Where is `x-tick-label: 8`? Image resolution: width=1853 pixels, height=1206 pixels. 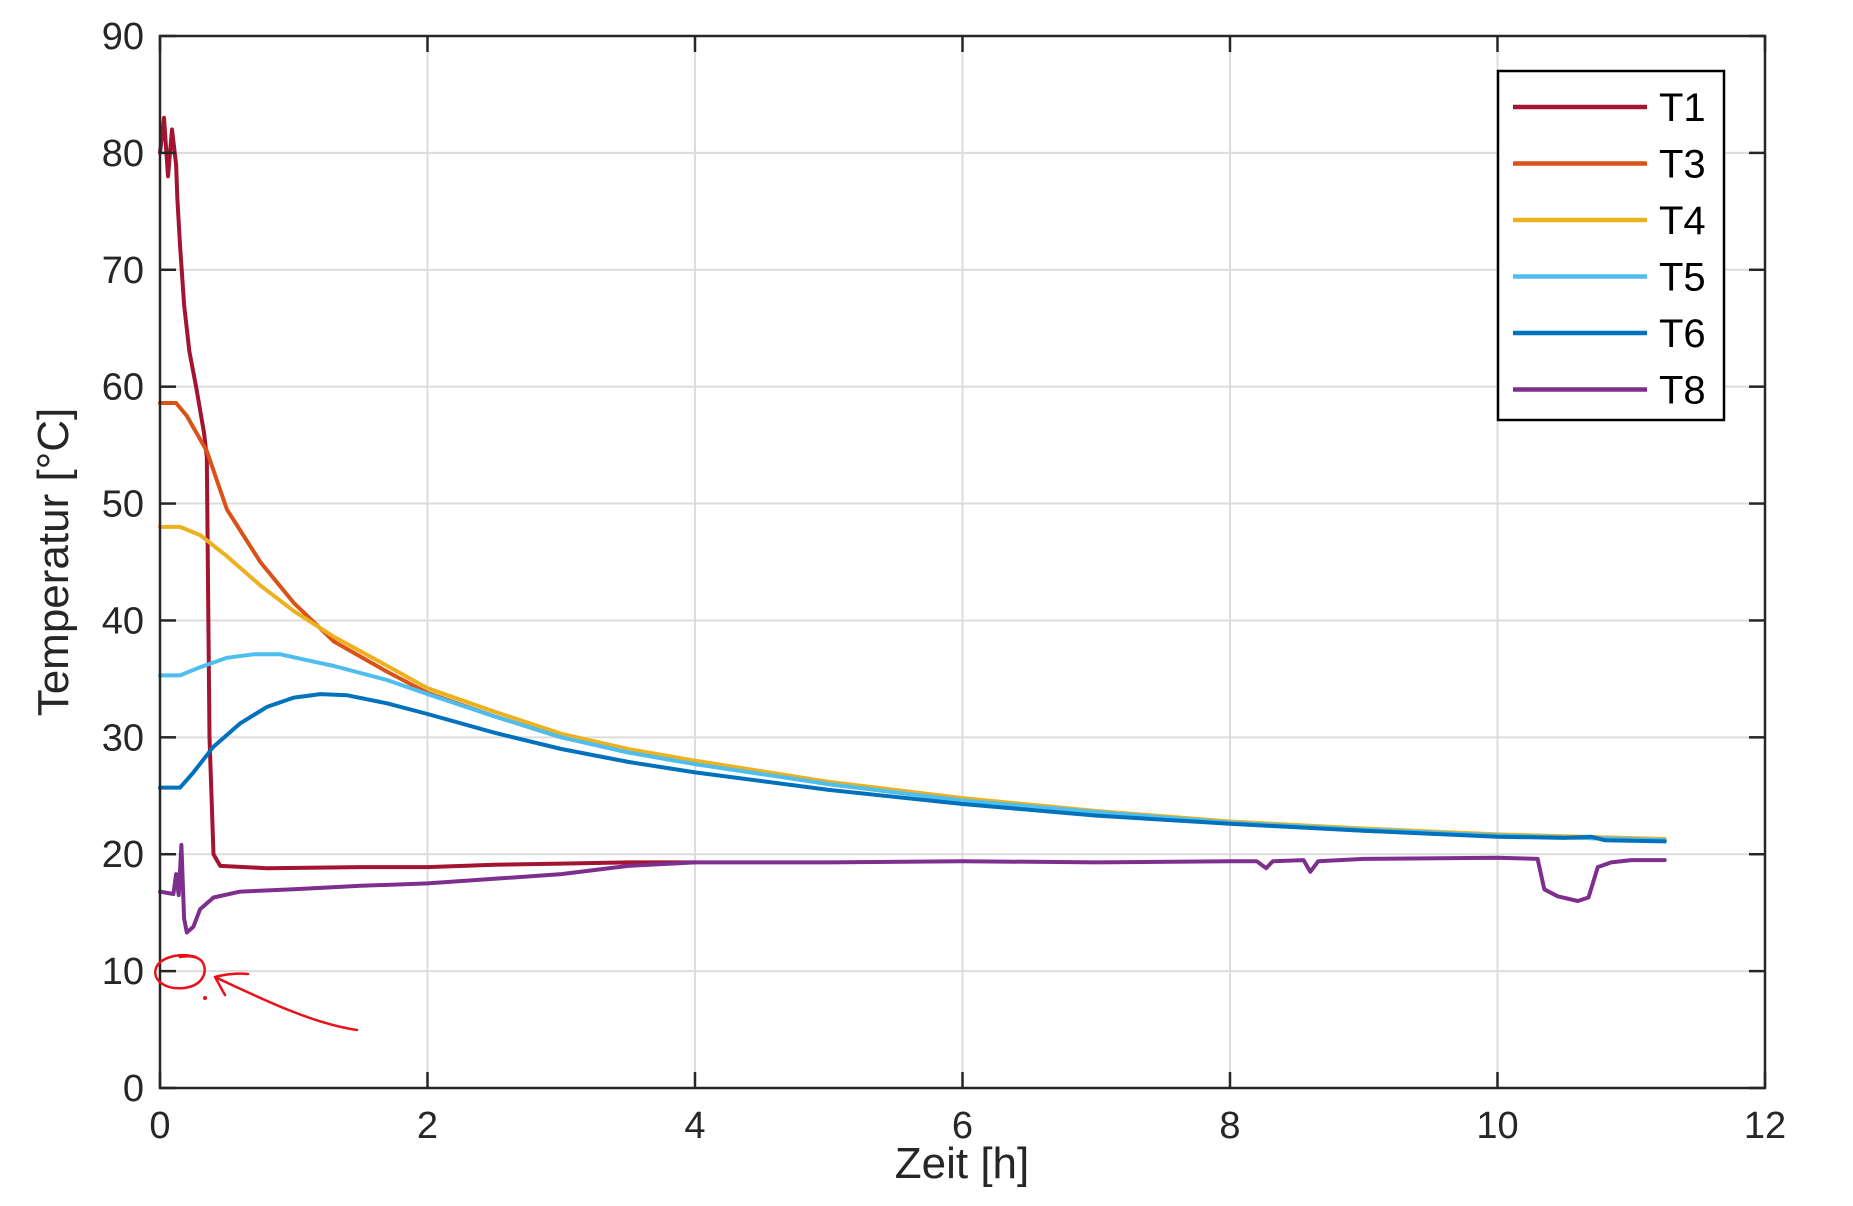
x-tick-label: 8 is located at coordinates (1229, 1126).